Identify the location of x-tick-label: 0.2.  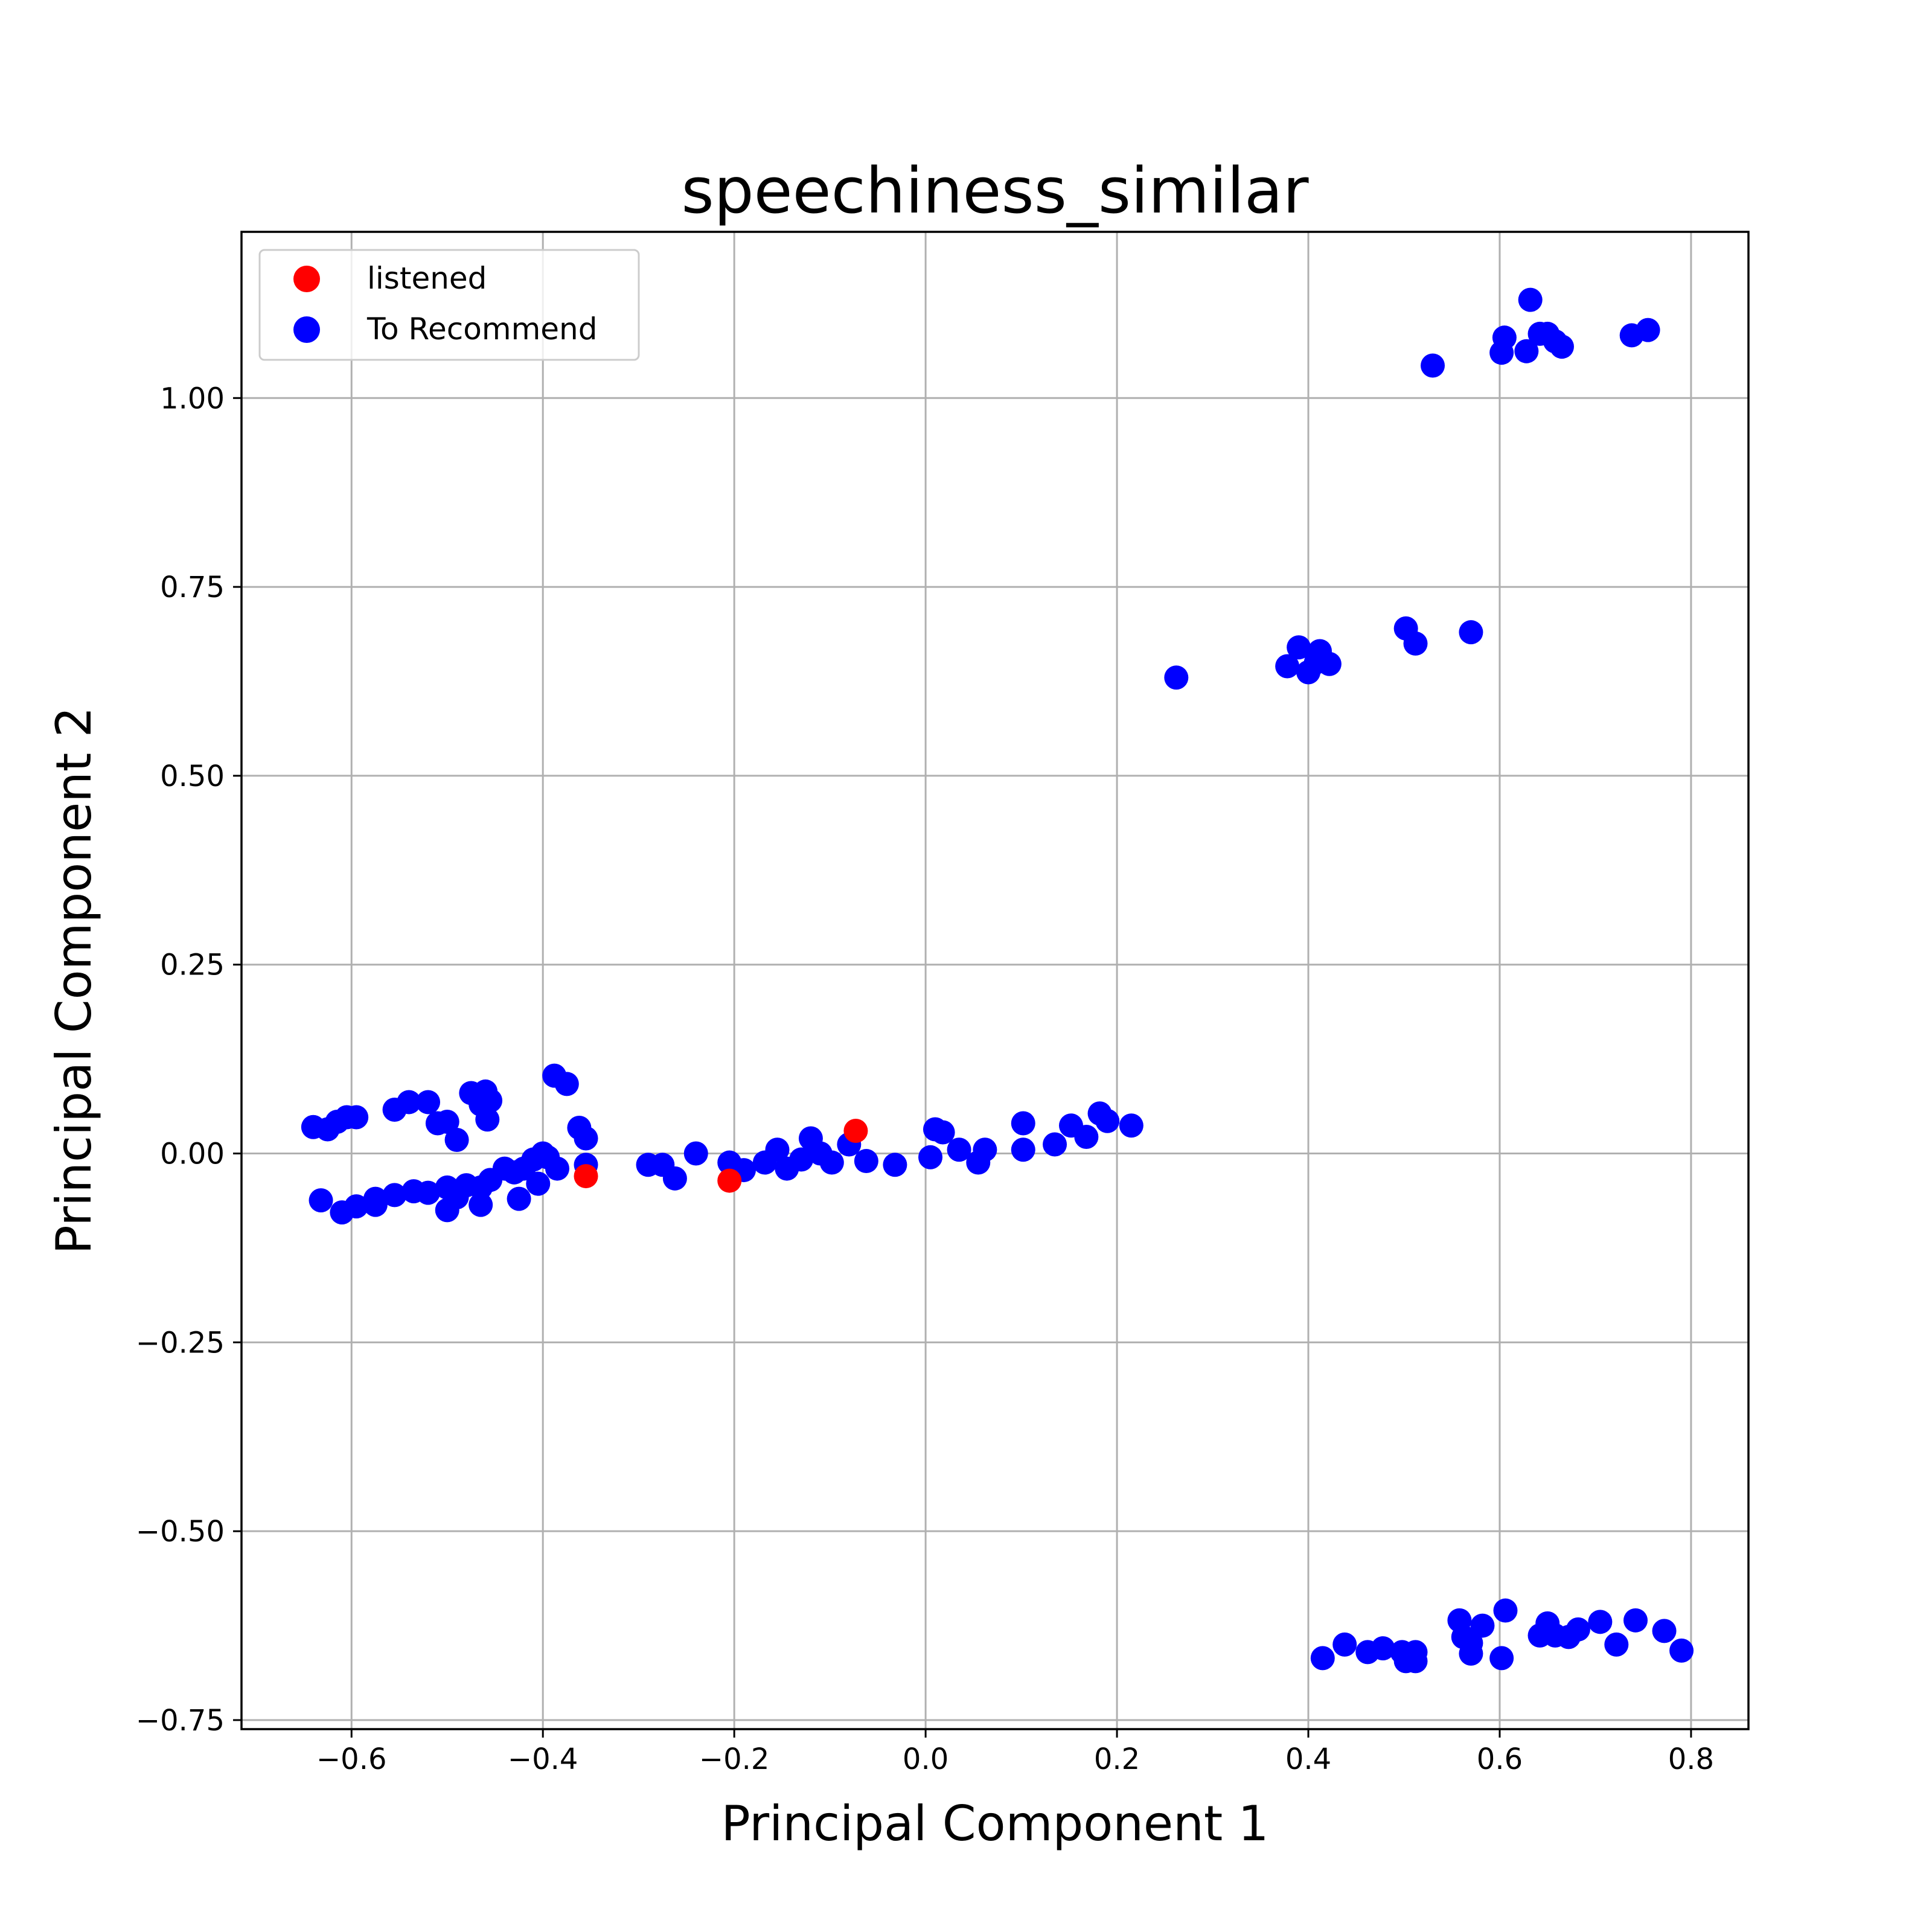
(1117, 1759).